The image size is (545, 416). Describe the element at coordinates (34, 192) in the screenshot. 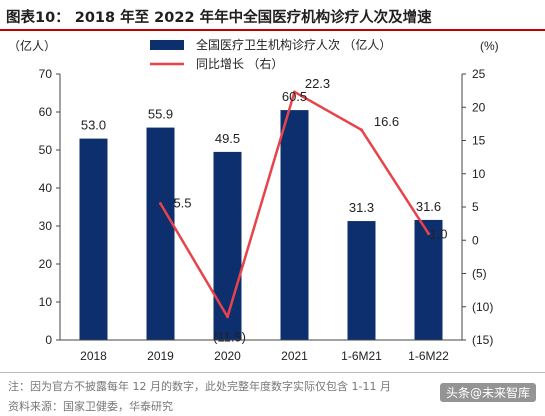

I see `left-axis: 0 10 20 30 40 50 60 70 （亿人）` at that location.